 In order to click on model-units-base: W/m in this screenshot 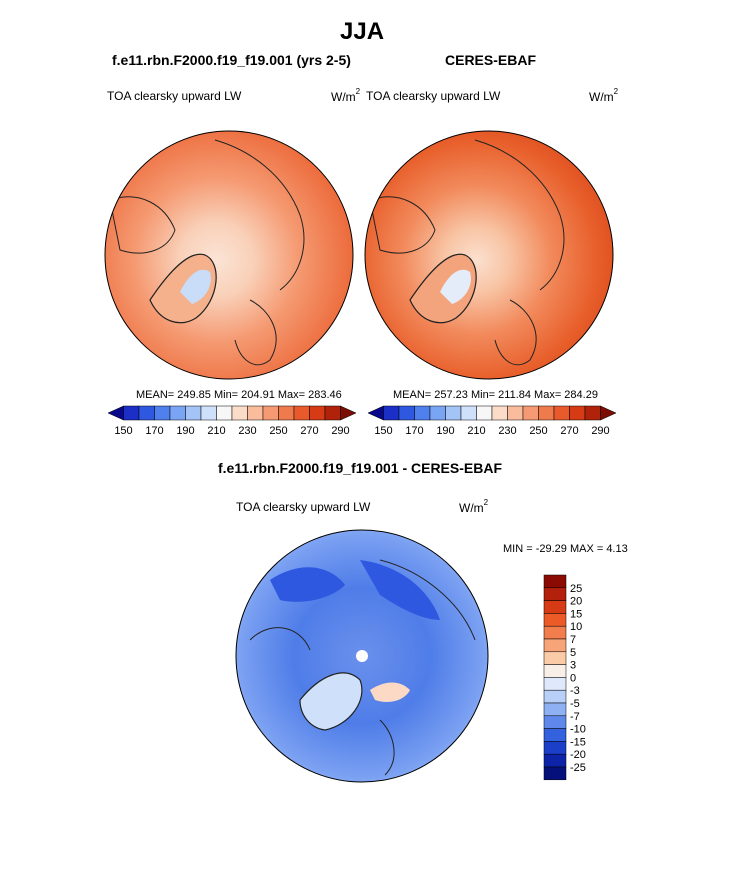, I will do `click(343, 97)`.